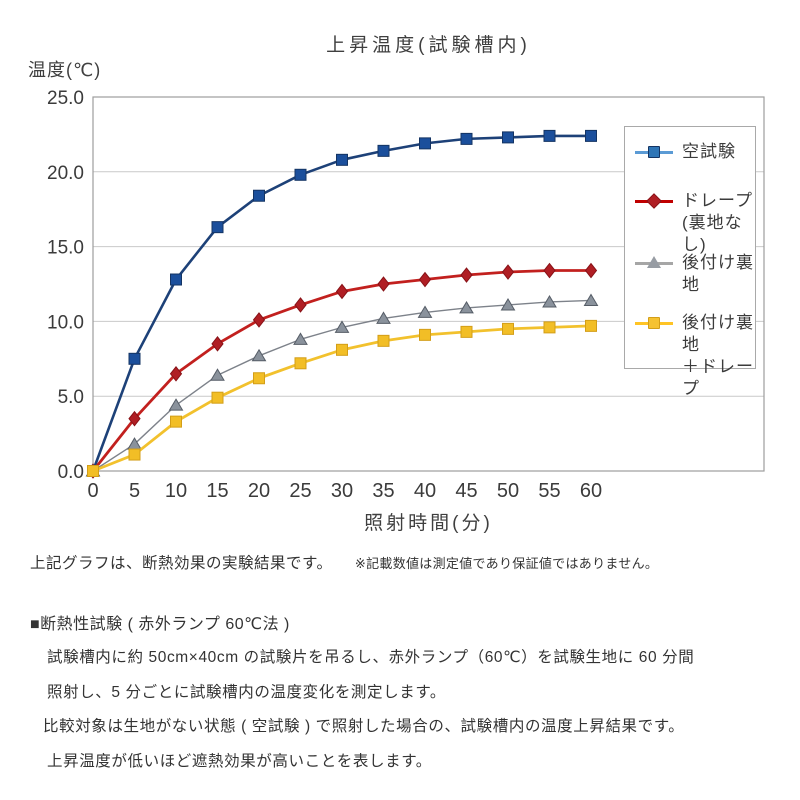  I want to click on series-3-point-10min, so click(176, 421).